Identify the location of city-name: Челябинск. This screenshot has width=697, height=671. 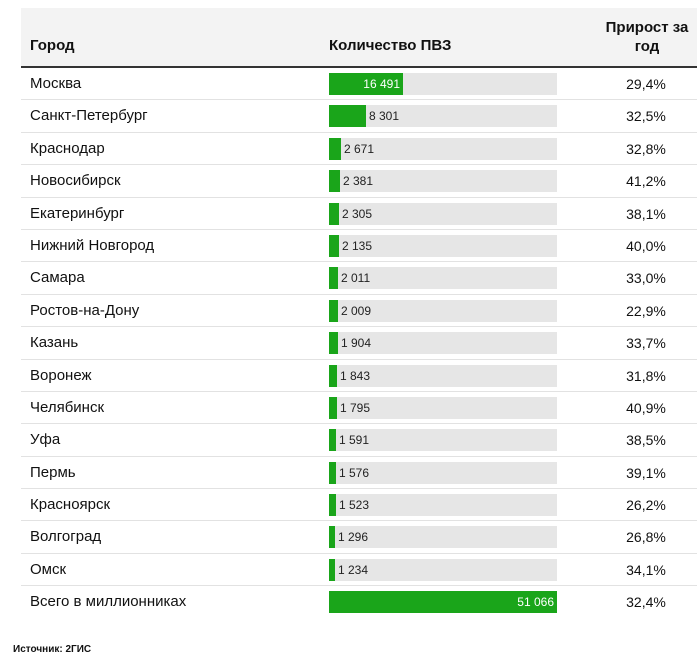
(67, 407).